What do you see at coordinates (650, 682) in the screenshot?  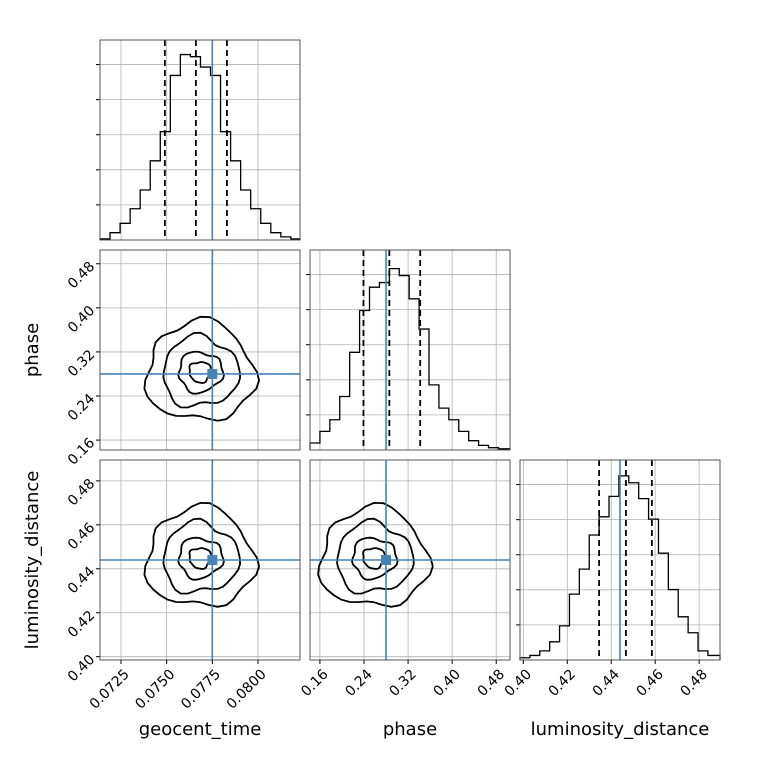 I see `x-tick-label: 0.46` at bounding box center [650, 682].